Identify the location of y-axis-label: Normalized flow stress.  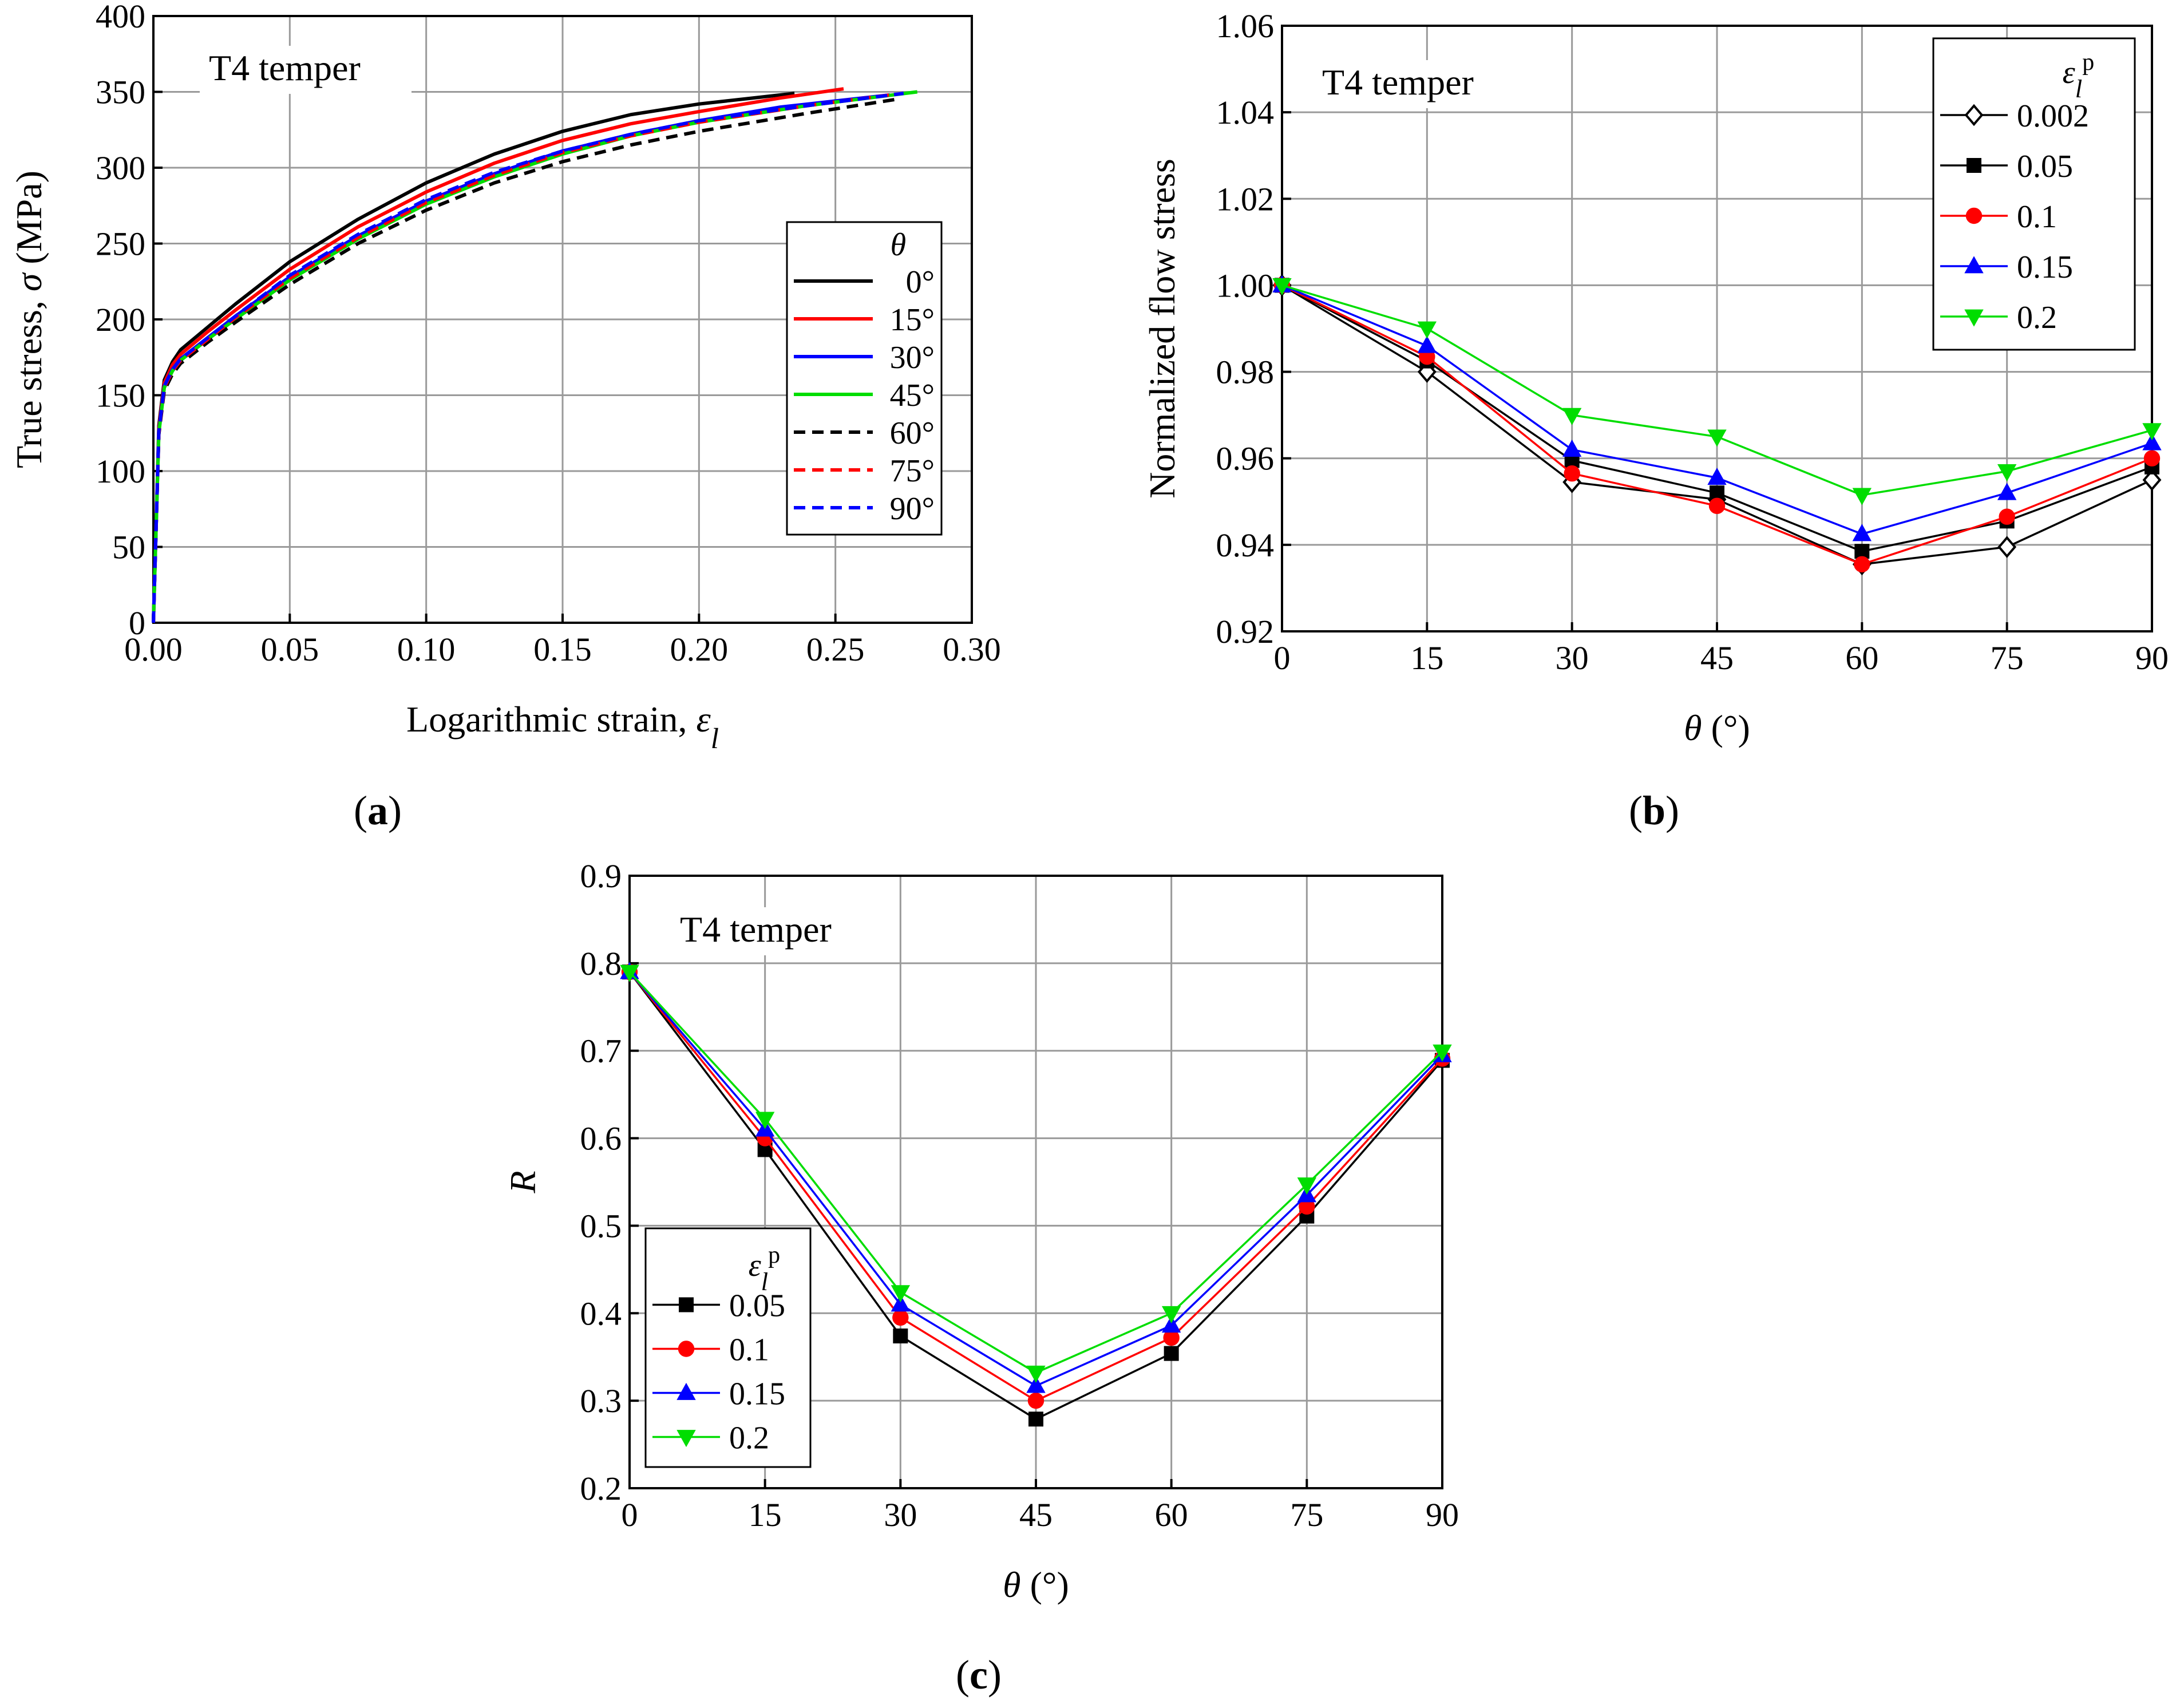
(1162, 329).